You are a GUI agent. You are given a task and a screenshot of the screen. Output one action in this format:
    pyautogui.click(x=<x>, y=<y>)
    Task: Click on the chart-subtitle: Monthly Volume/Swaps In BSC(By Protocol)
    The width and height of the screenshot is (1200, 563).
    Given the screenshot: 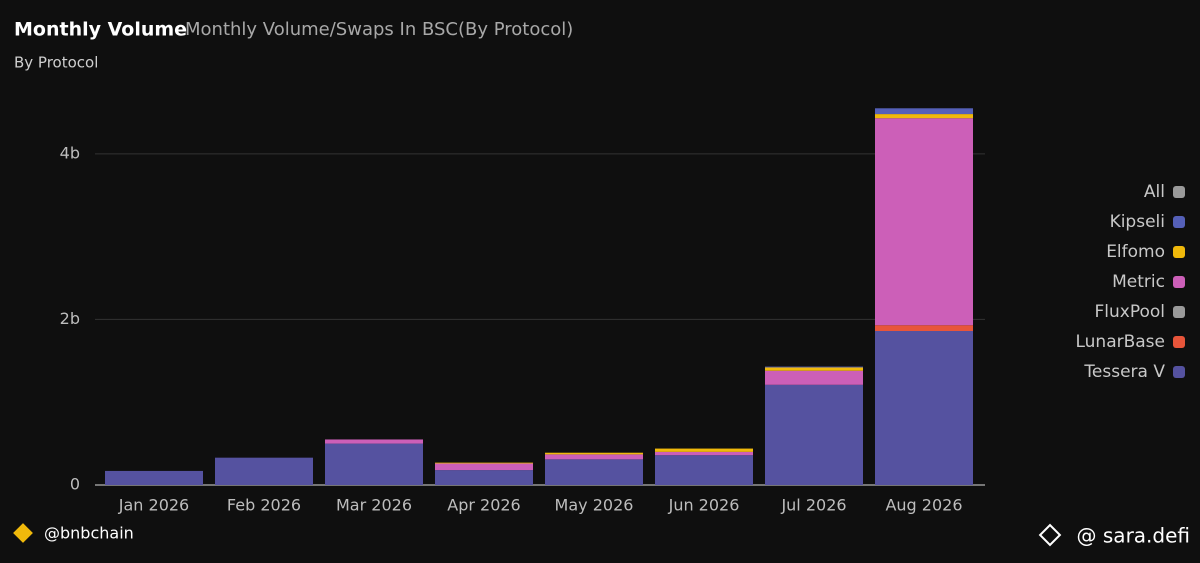 What is the action you would take?
    pyautogui.click(x=379, y=29)
    